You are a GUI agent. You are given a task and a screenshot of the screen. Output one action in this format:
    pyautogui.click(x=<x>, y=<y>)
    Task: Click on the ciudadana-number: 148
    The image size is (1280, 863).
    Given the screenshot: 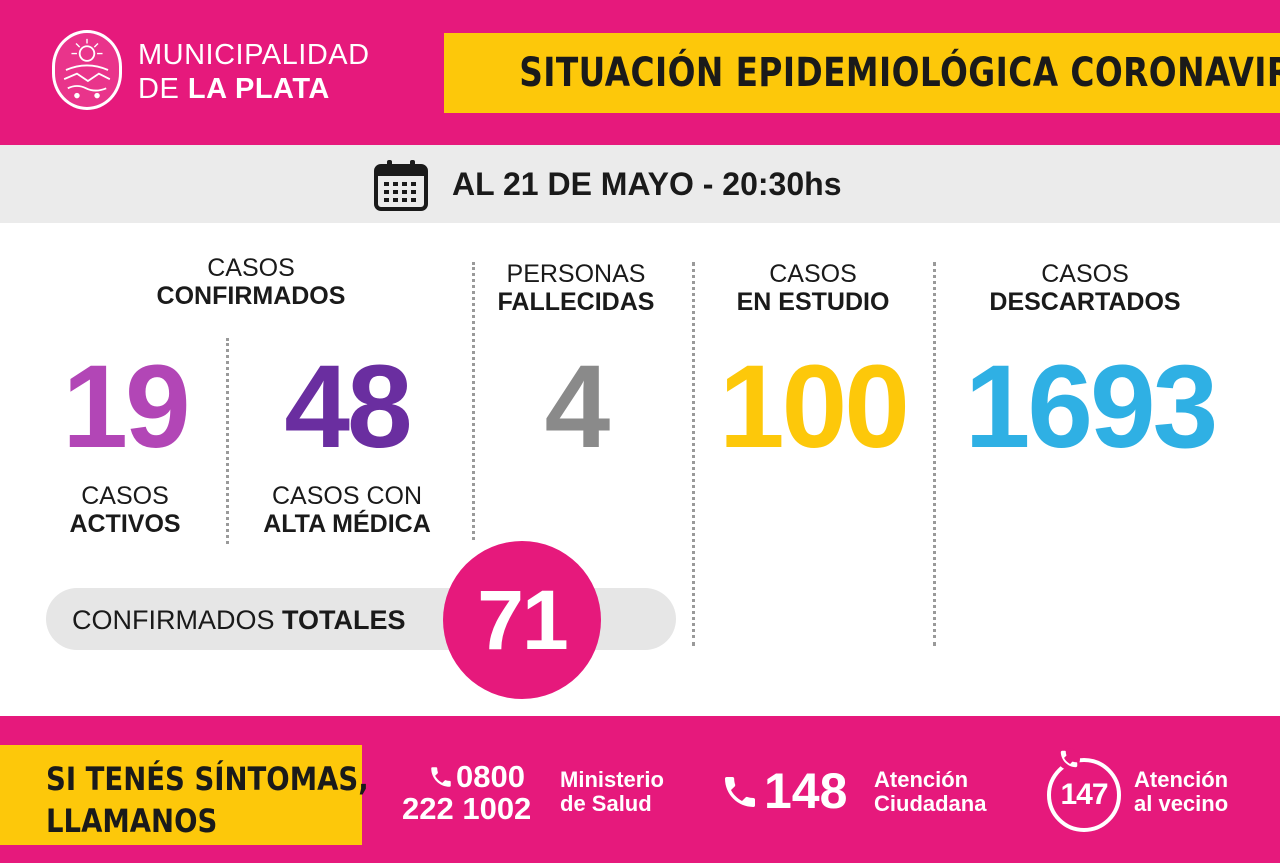 What is the action you would take?
    pyautogui.click(x=806, y=791)
    